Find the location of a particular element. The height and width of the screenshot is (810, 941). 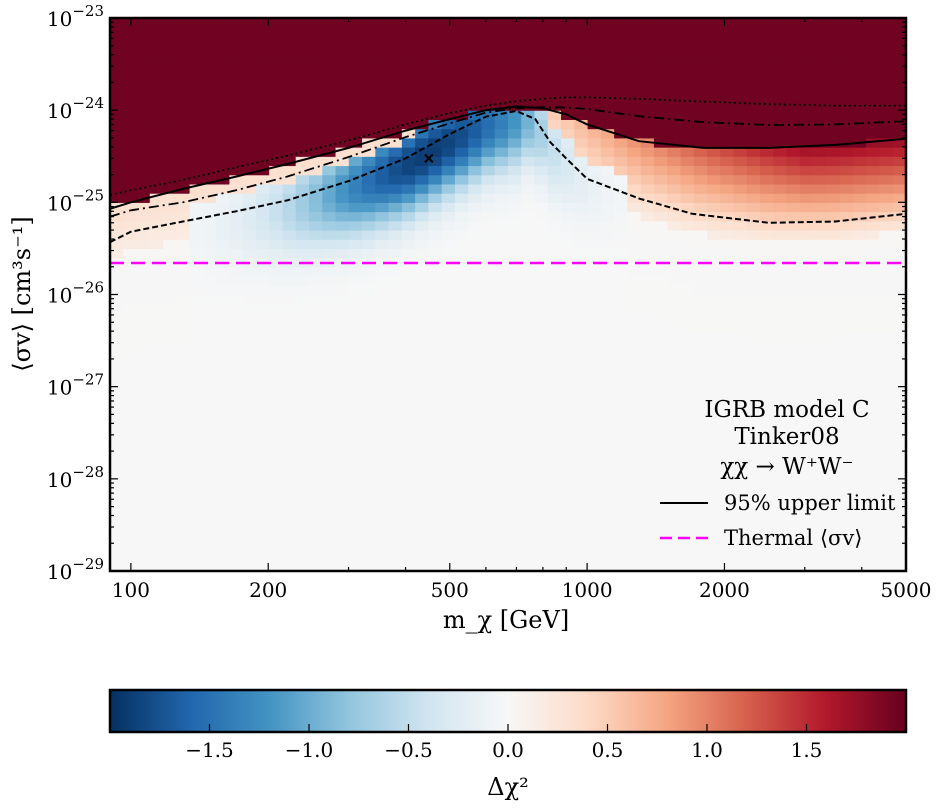

colorbar-tick-label: −0.5 is located at coordinates (408, 750).